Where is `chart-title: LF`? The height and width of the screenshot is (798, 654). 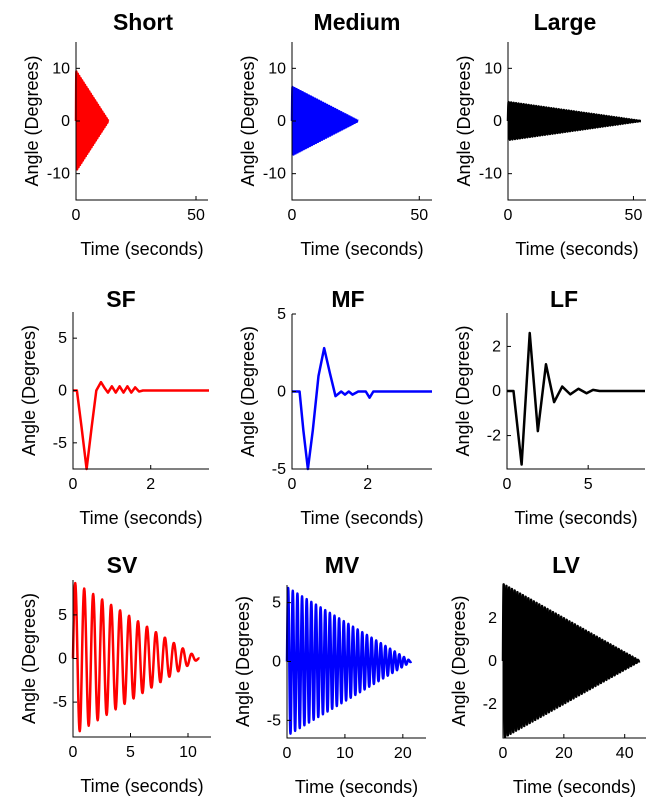
chart-title: LF is located at coordinates (564, 299).